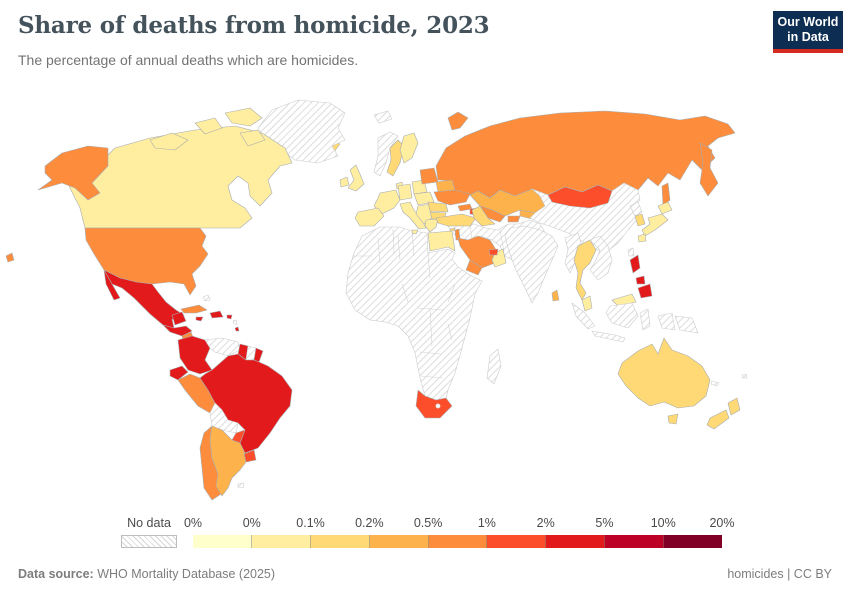 The image size is (850, 600). Describe the element at coordinates (686, 324) in the screenshot. I see `country-papua-new-guinea` at that location.